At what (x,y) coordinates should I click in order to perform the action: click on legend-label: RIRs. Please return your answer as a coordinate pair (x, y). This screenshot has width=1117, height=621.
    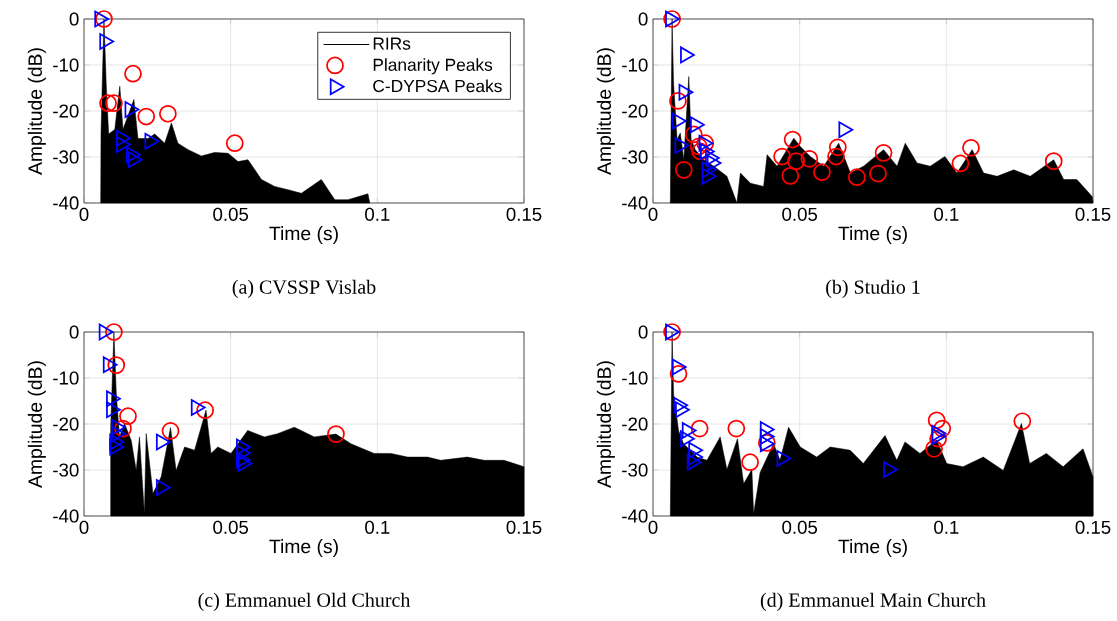
    Looking at the image, I should click on (392, 43).